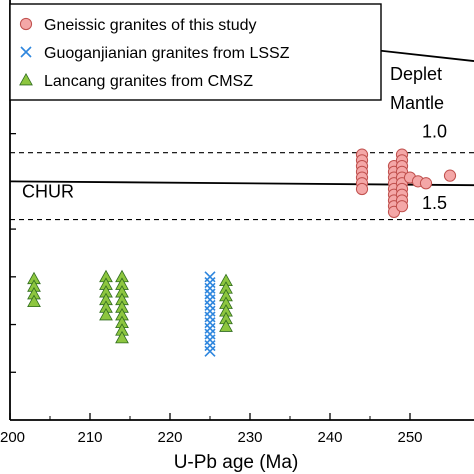 This screenshot has height=474, width=474. What do you see at coordinates (12, 437) in the screenshot?
I see `x-tick-label-0: 200` at bounding box center [12, 437].